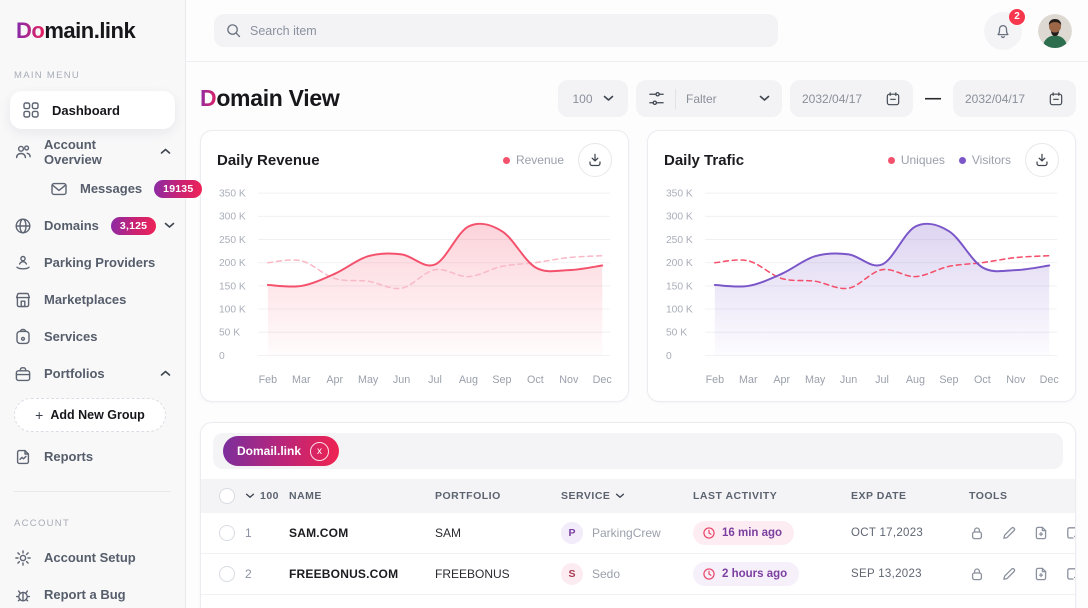 Image resolution: width=1088 pixels, height=608 pixels. Describe the element at coordinates (448, 533) in the screenshot. I see `portfolio-name: SAM` at that location.